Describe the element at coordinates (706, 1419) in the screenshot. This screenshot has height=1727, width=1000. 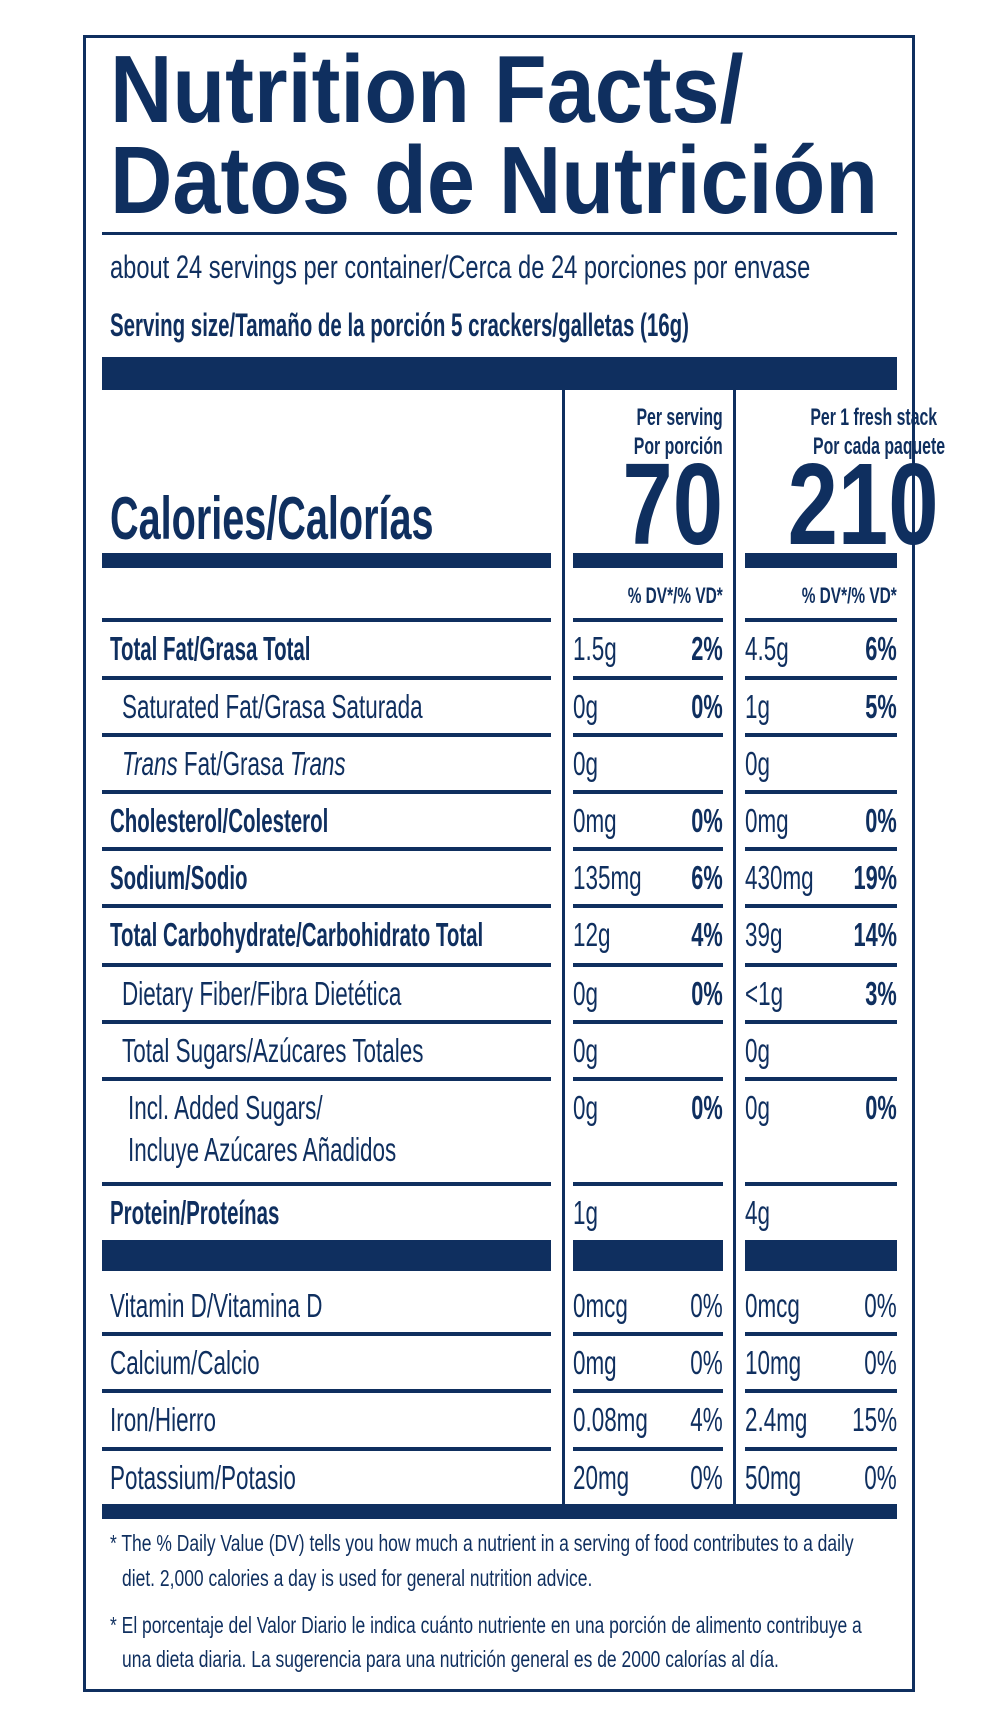
I see `text: 4%` at that location.